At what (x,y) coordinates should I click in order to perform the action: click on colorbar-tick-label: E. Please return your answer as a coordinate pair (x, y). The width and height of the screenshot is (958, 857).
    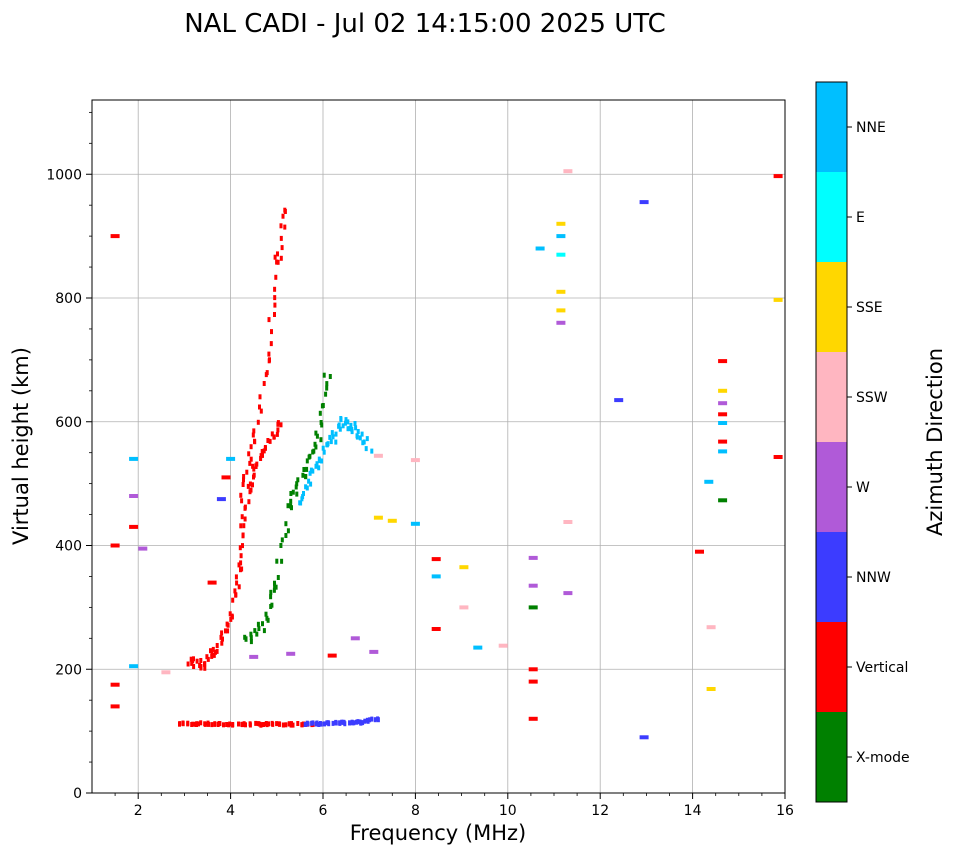
    Looking at the image, I should click on (860, 218).